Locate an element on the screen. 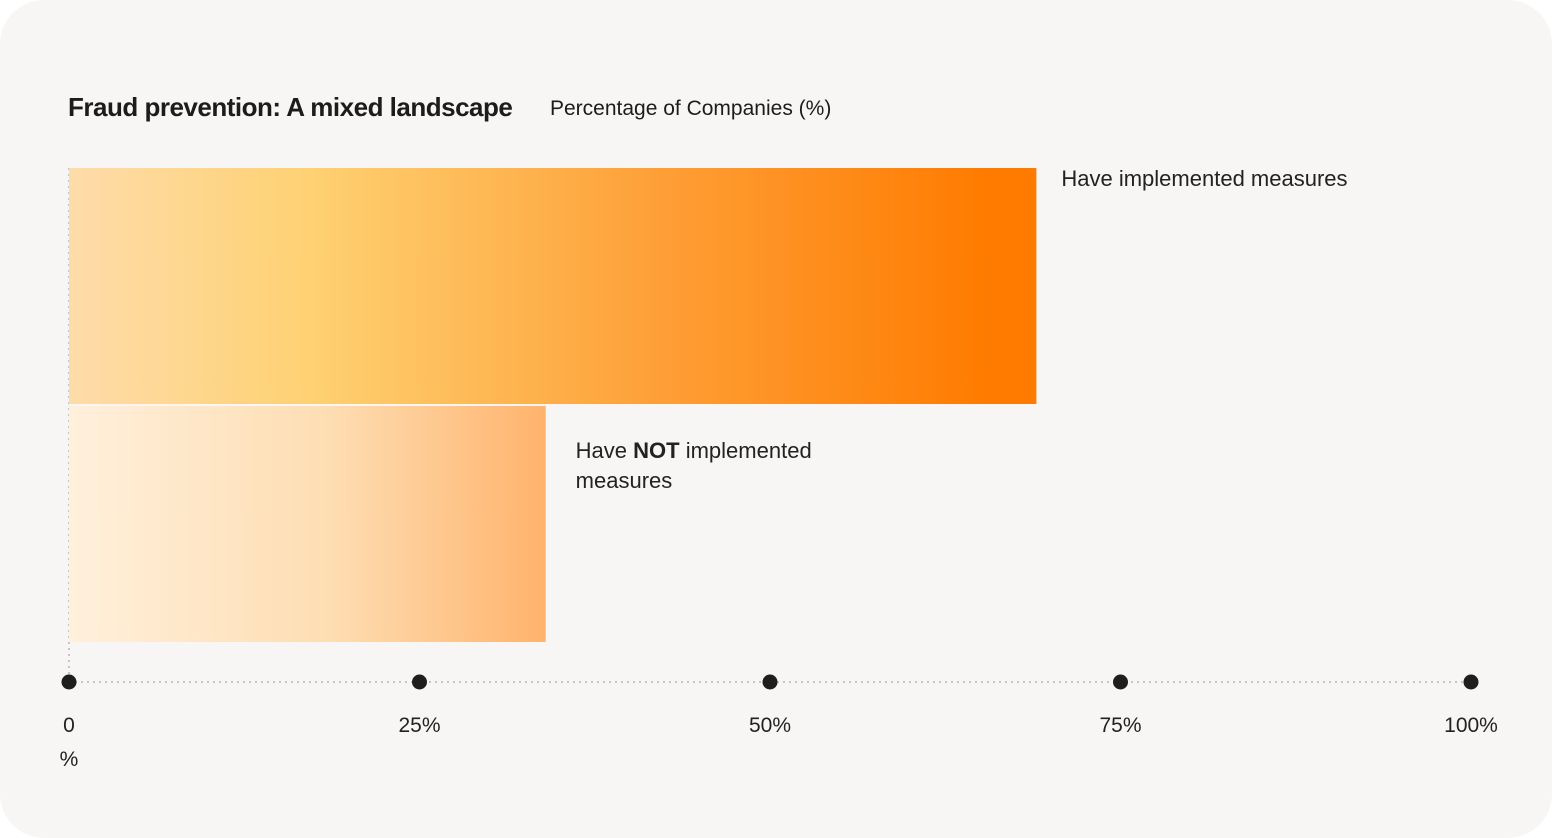 This screenshot has width=1552, height=838. chart-title: Fraud prevention: A mixed landscape is located at coordinates (290, 107).